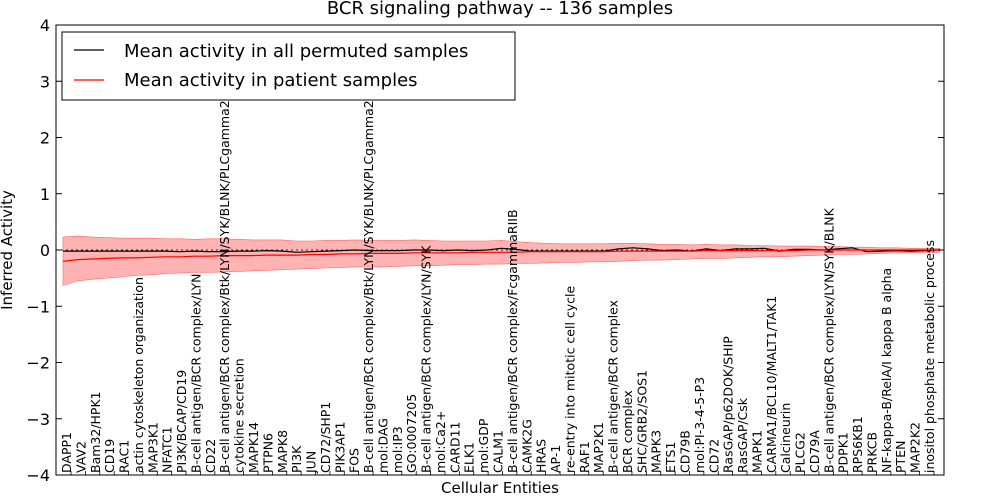 The width and height of the screenshot is (1000, 500). Describe the element at coordinates (613, 386) in the screenshot. I see `x-tick-label: B-cell antigen/BCR complex` at that location.